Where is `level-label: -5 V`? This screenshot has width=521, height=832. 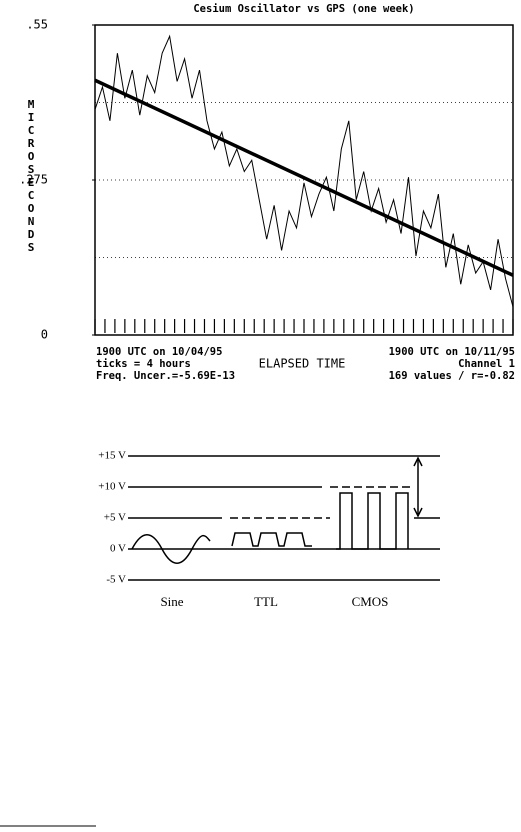 level-label: -5 V is located at coordinates (116, 580).